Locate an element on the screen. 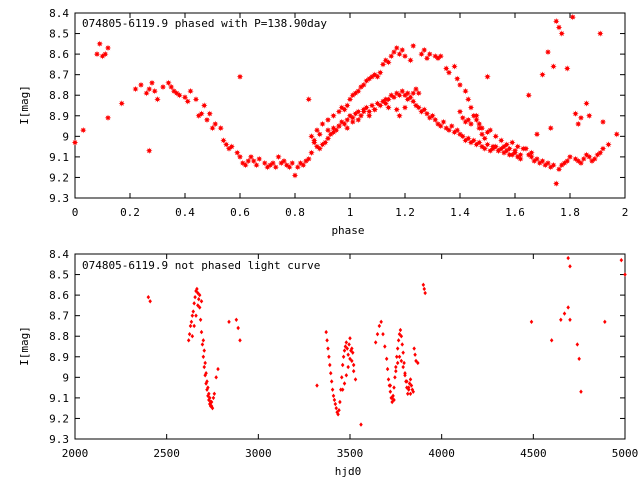 Image resolution: width=640 pixels, height=480 pixels. unphased-x-tick-label: 2500 is located at coordinates (166, 453).